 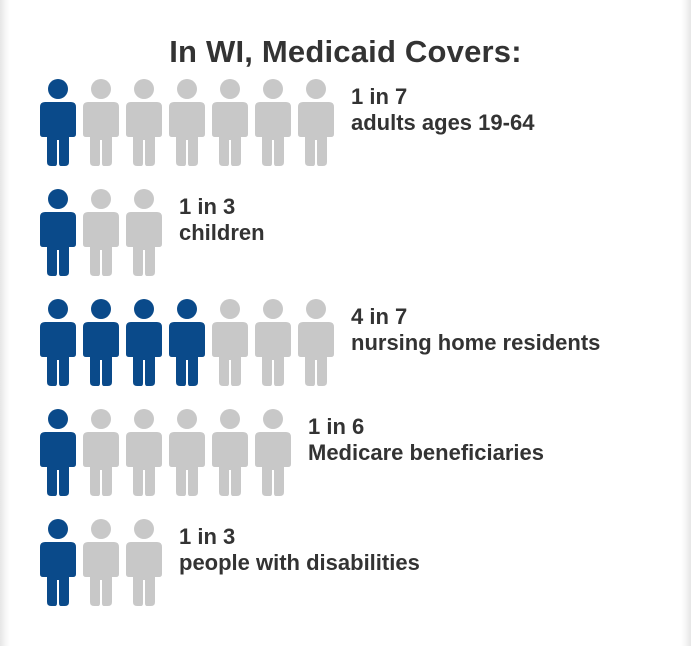 What do you see at coordinates (379, 96) in the screenshot?
I see `ratio-label: 1 in 7` at bounding box center [379, 96].